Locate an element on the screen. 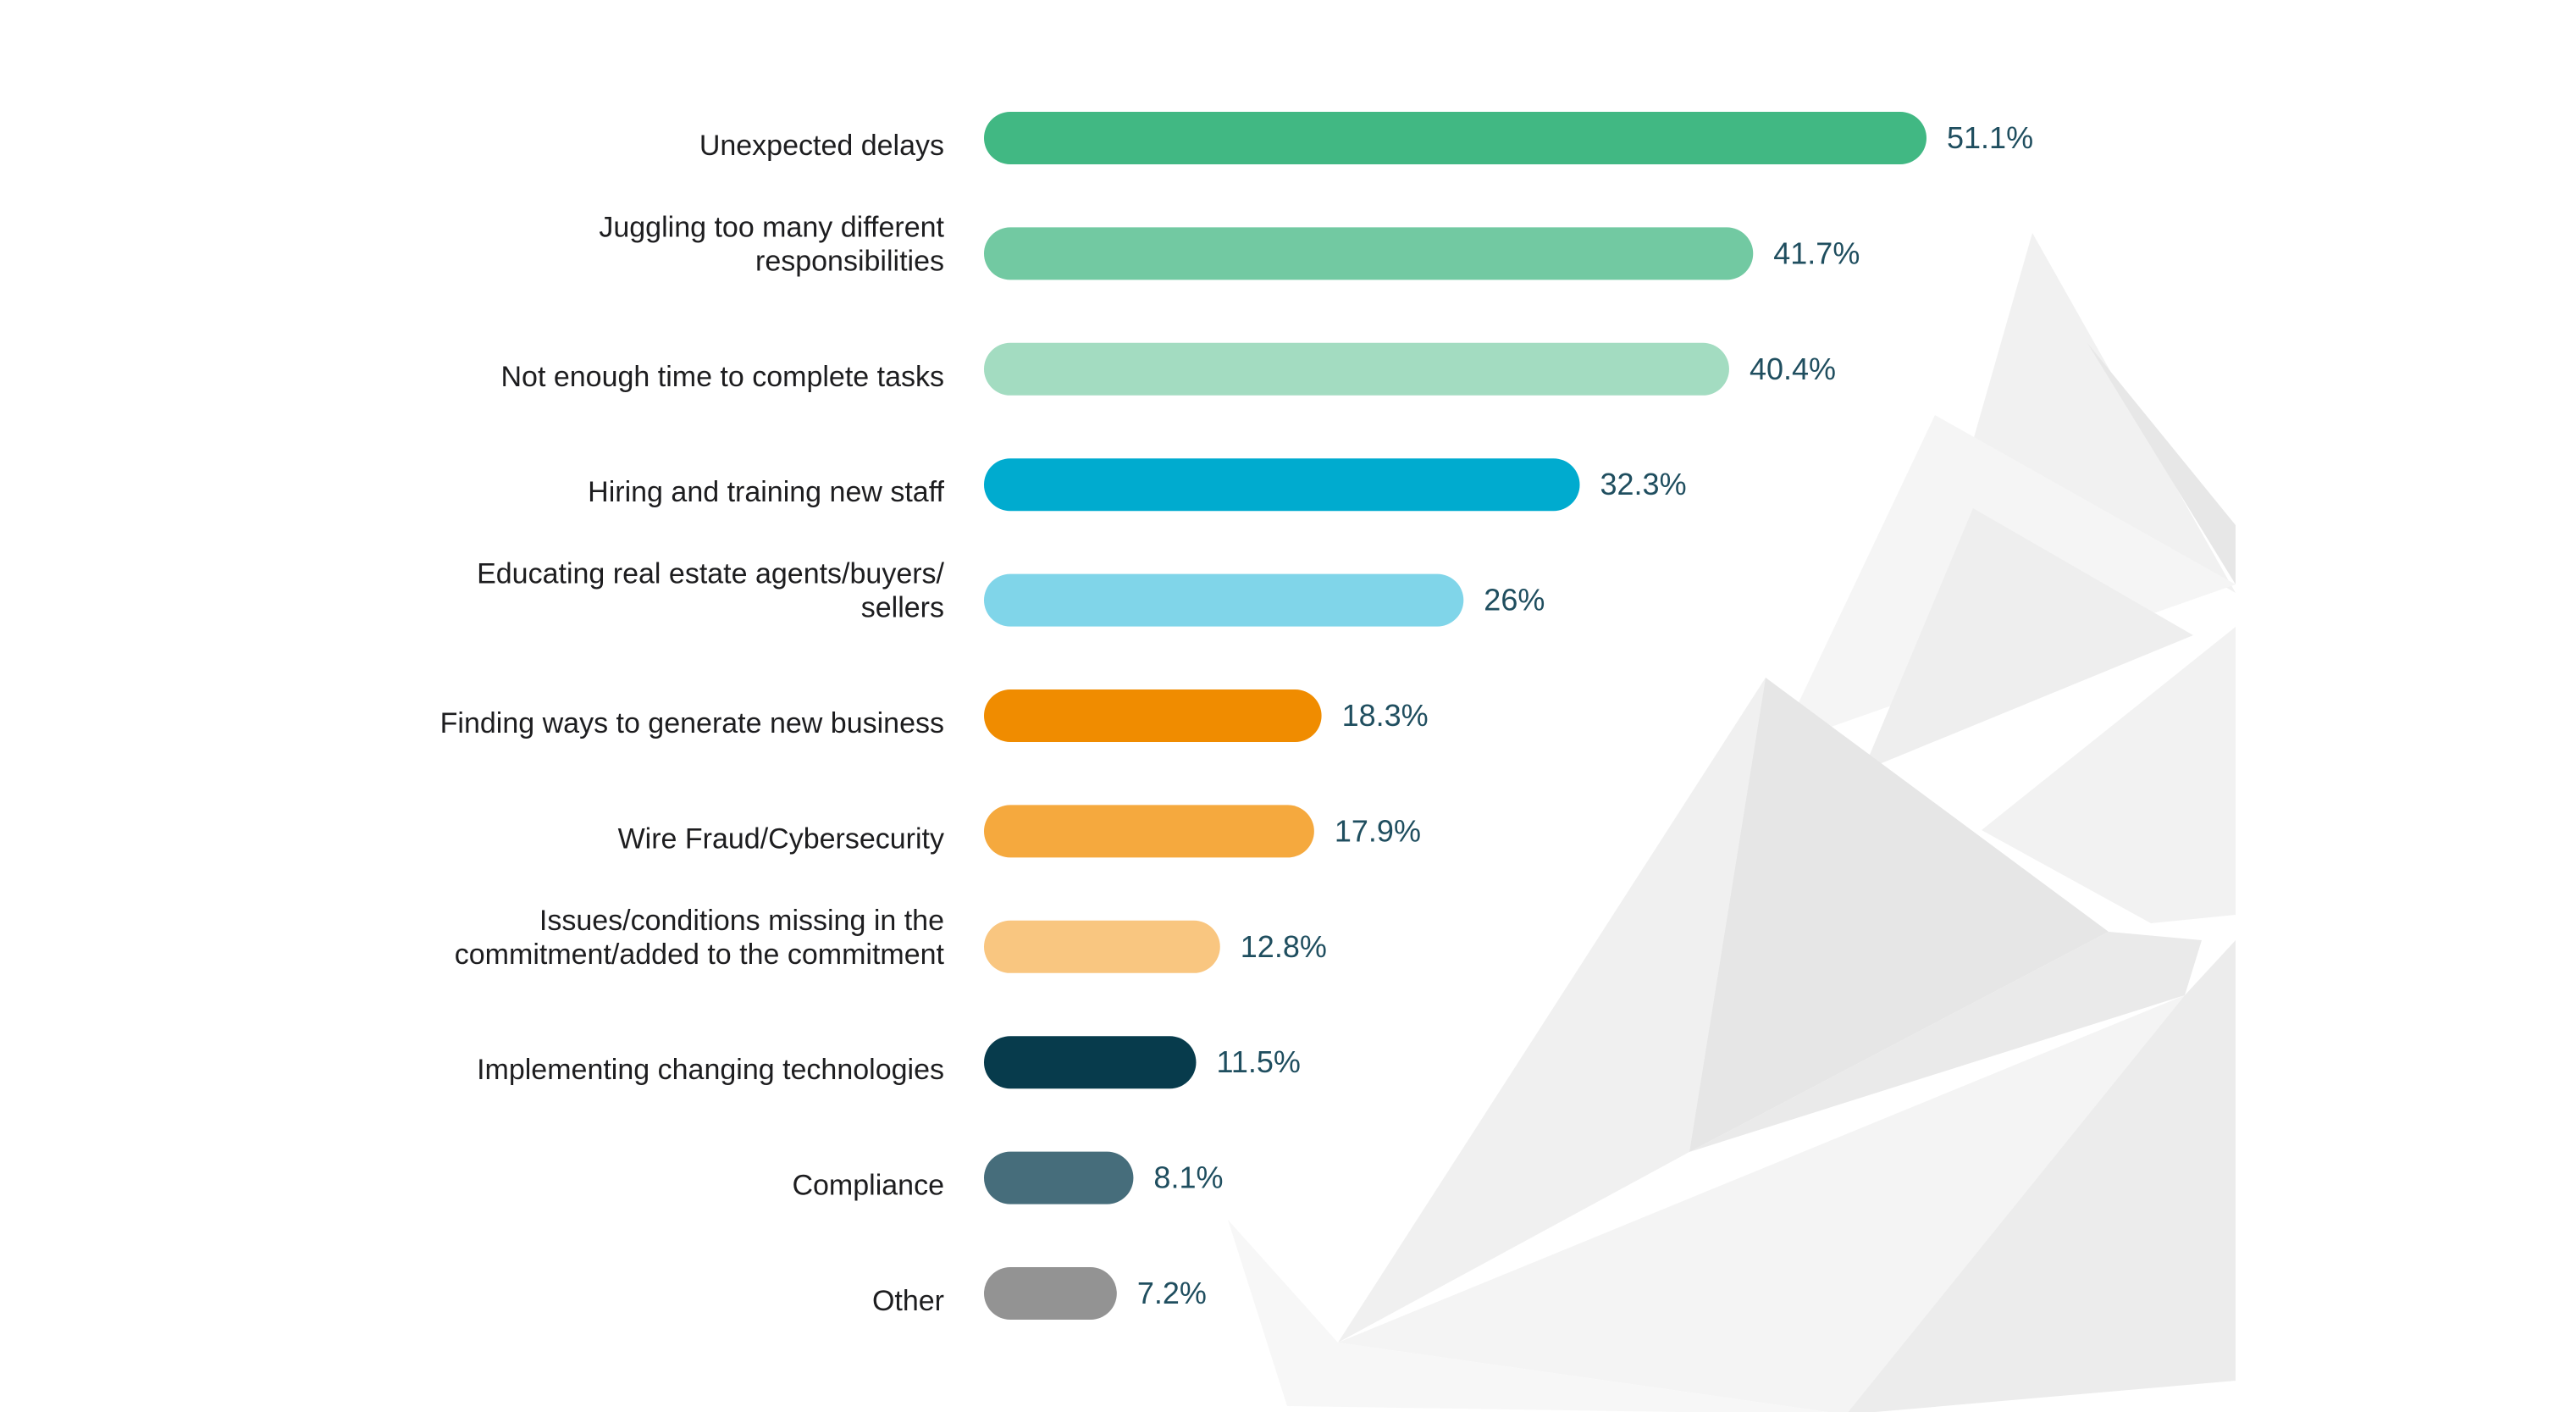 The image size is (2576, 1412). category-label: Hiring and training new staff is located at coordinates (766, 492).